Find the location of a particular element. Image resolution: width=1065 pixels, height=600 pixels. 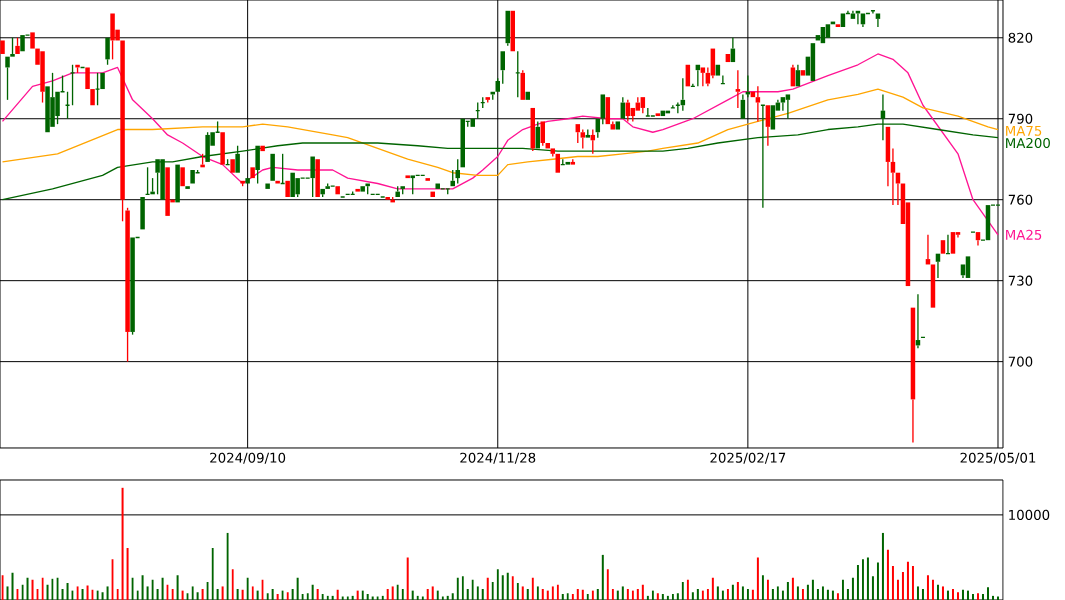

x-tick-label: 2024/09/10 is located at coordinates (248, 458).